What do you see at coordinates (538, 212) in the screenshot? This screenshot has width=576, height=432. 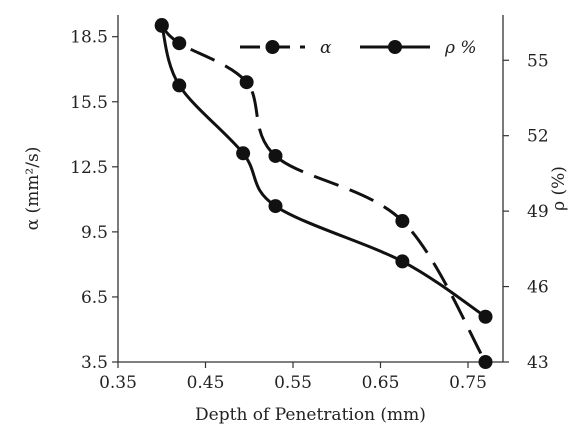 I see `right-y-tick-label: 49` at bounding box center [538, 212].